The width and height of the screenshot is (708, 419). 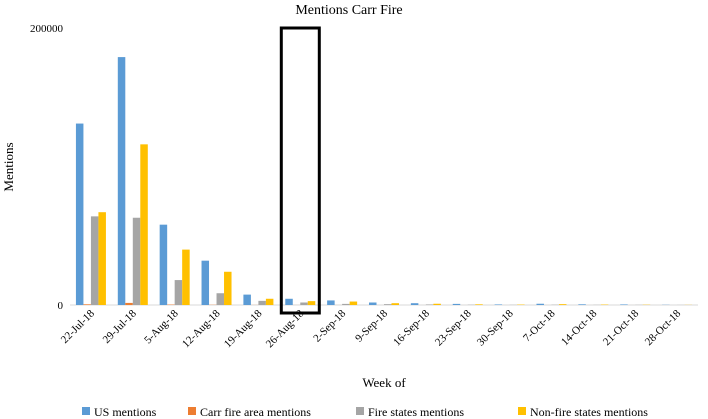 What do you see at coordinates (78, 326) in the screenshot?
I see `x-tick-label: 22-Jul-18` at bounding box center [78, 326].